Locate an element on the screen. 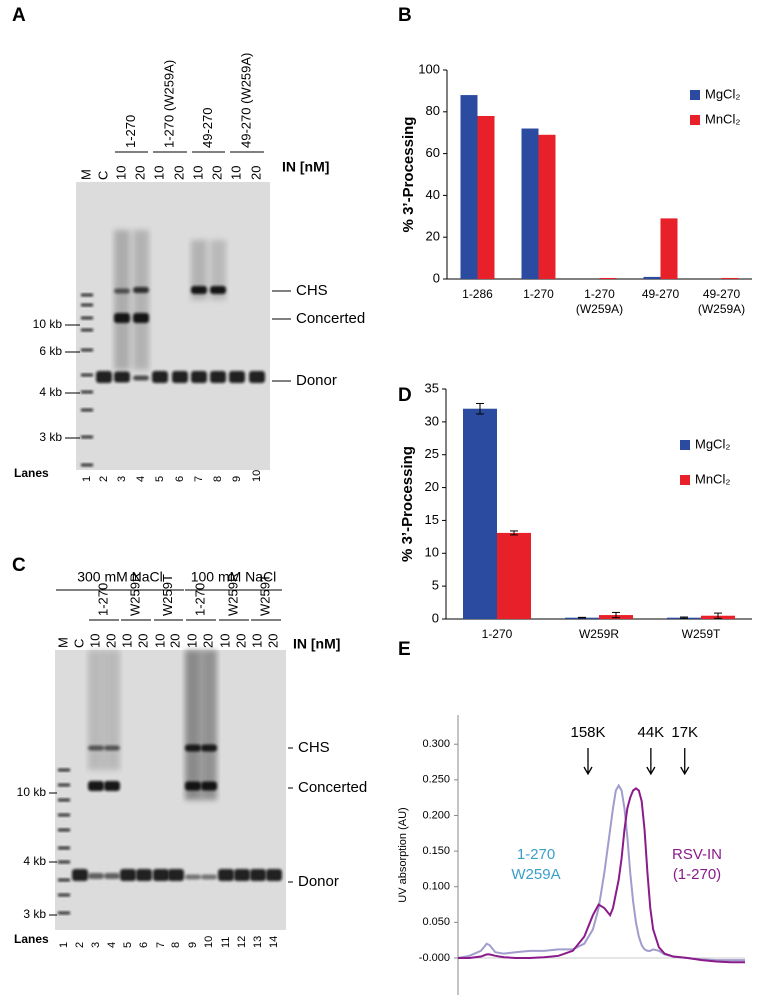 The image size is (759, 1008). size-marker: 3 kb is located at coordinates (34, 914).